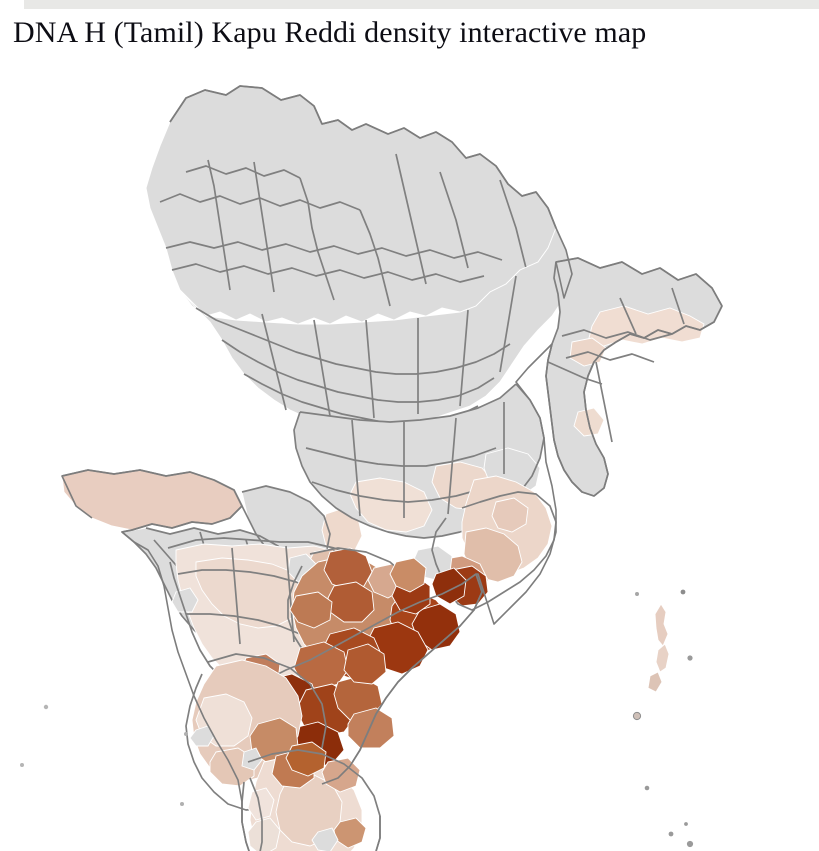  Describe the element at coordinates (311, 800) in the screenshot. I see `tamilnadu-state-border` at that location.